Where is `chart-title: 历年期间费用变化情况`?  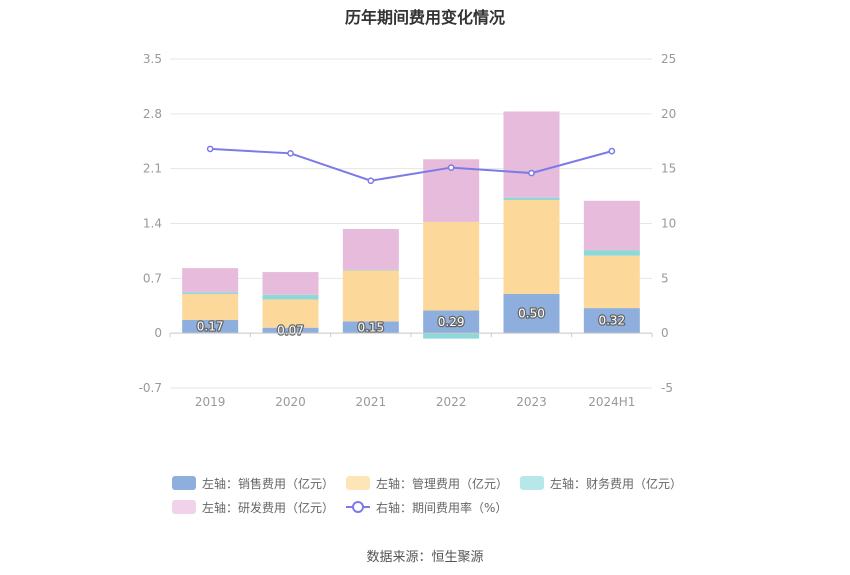
chart-title: 历年期间费用变化情况 is located at coordinates (424, 17).